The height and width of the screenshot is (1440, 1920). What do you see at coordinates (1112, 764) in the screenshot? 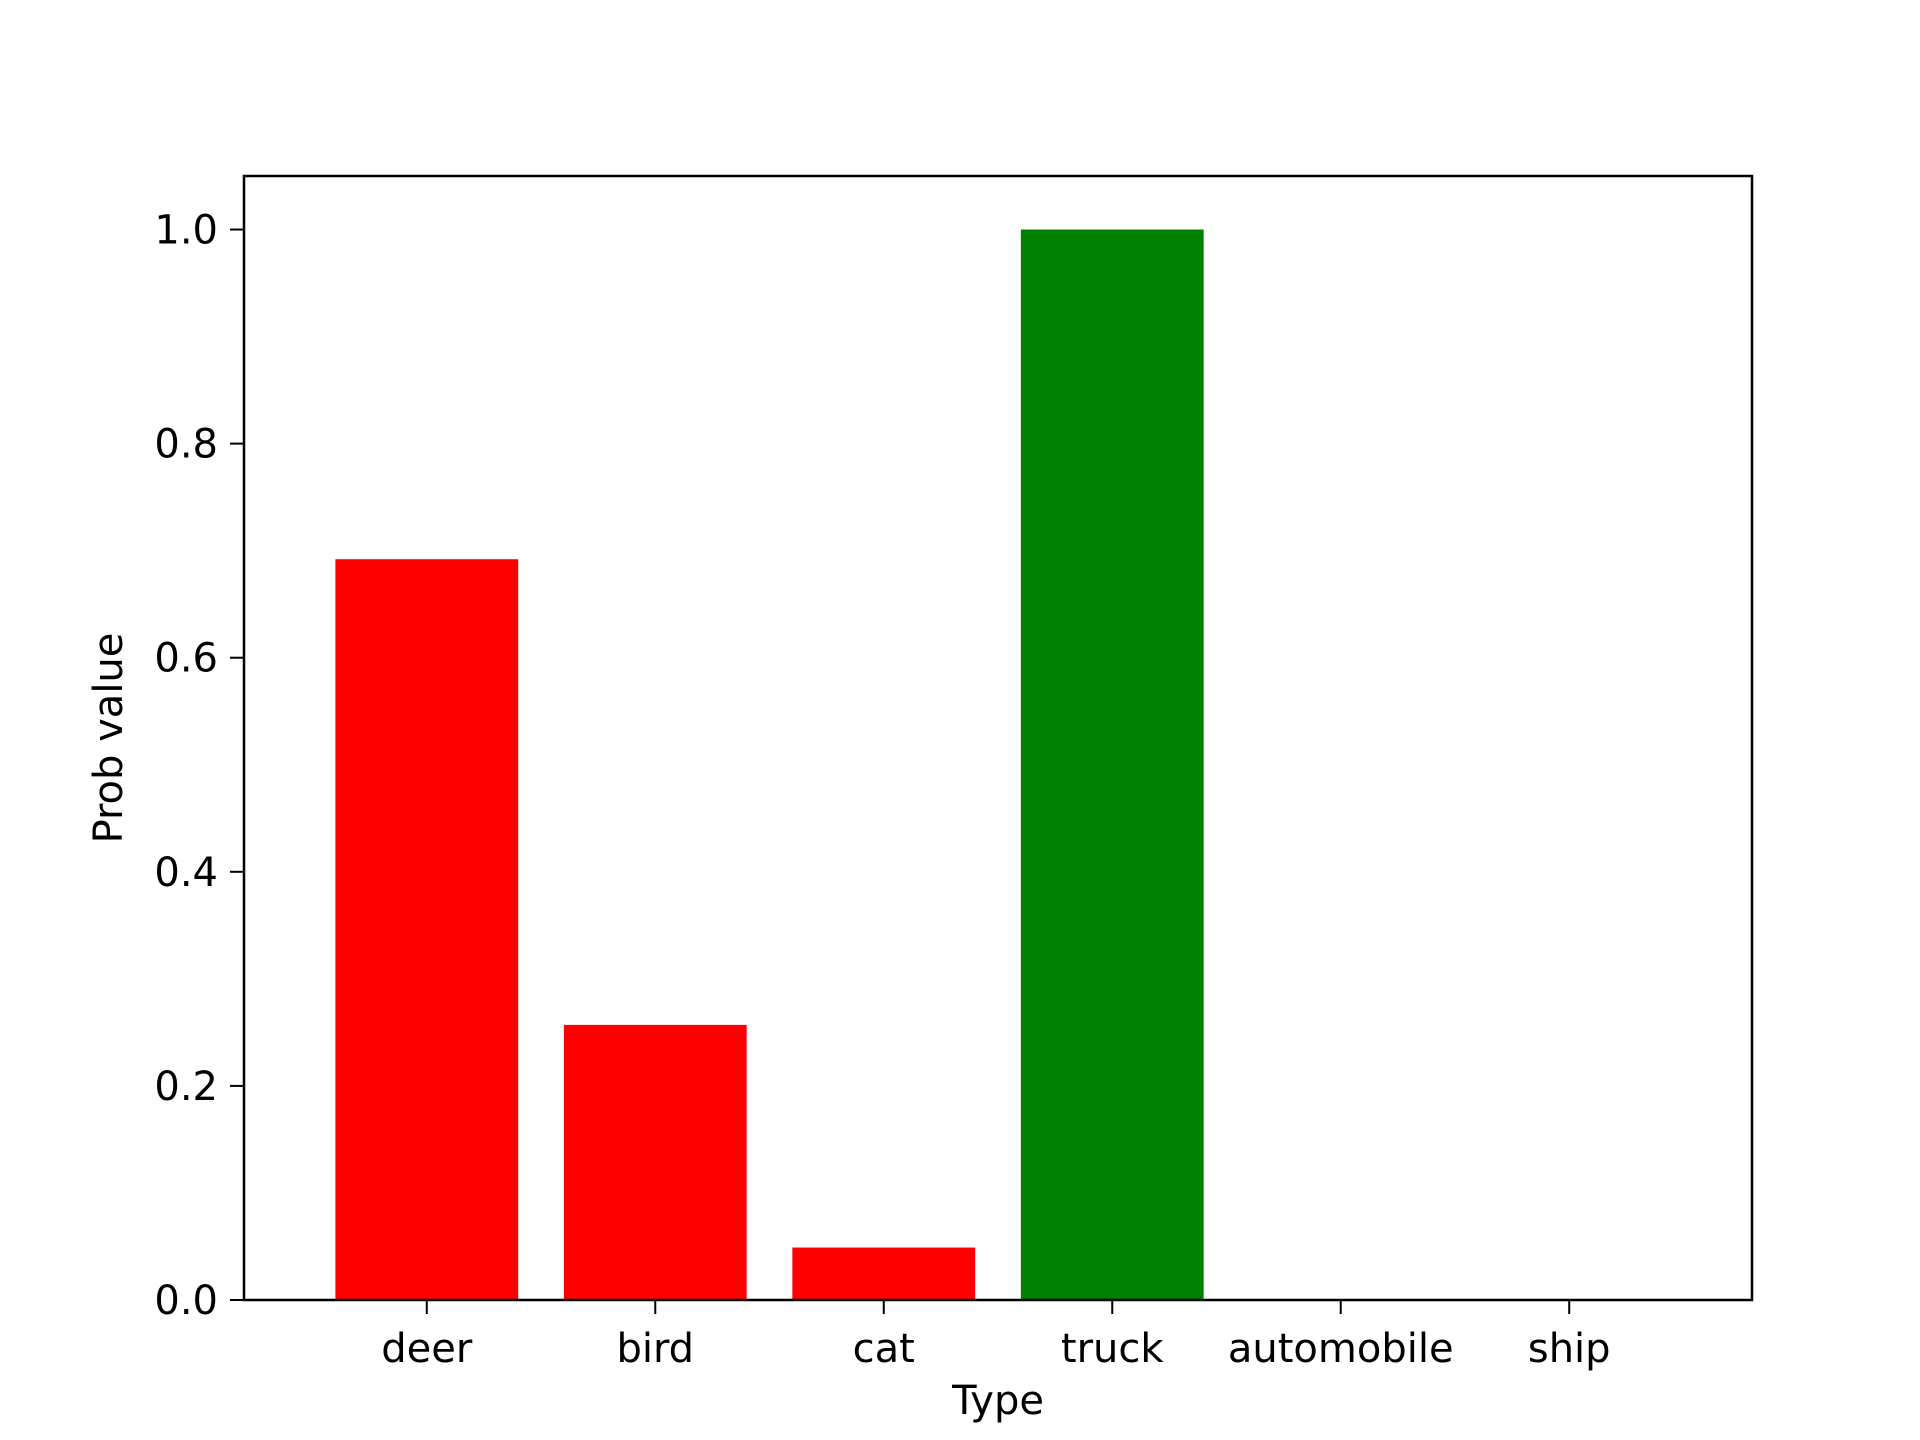
I see `bar-truck` at bounding box center [1112, 764].